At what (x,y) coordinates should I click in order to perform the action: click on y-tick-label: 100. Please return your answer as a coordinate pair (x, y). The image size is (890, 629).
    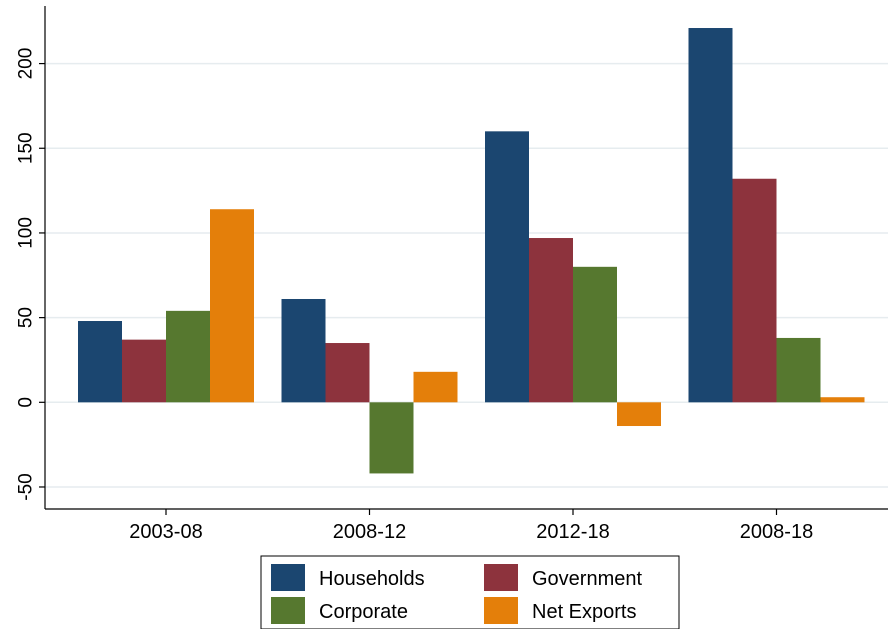
    Looking at the image, I should click on (26, 233).